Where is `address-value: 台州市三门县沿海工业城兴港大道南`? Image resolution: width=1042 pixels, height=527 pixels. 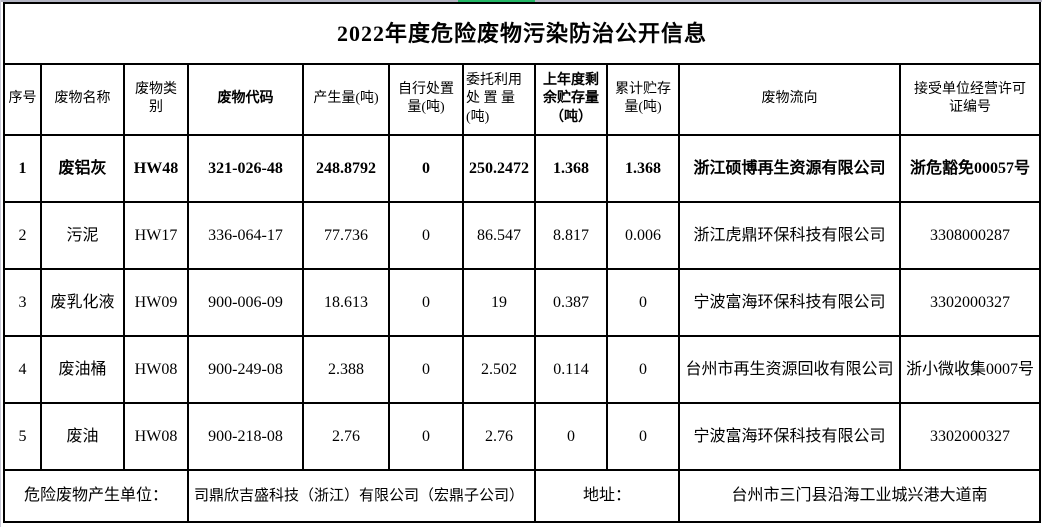 address-value: 台州市三门县沿海工业城兴港大道南 is located at coordinates (859, 496).